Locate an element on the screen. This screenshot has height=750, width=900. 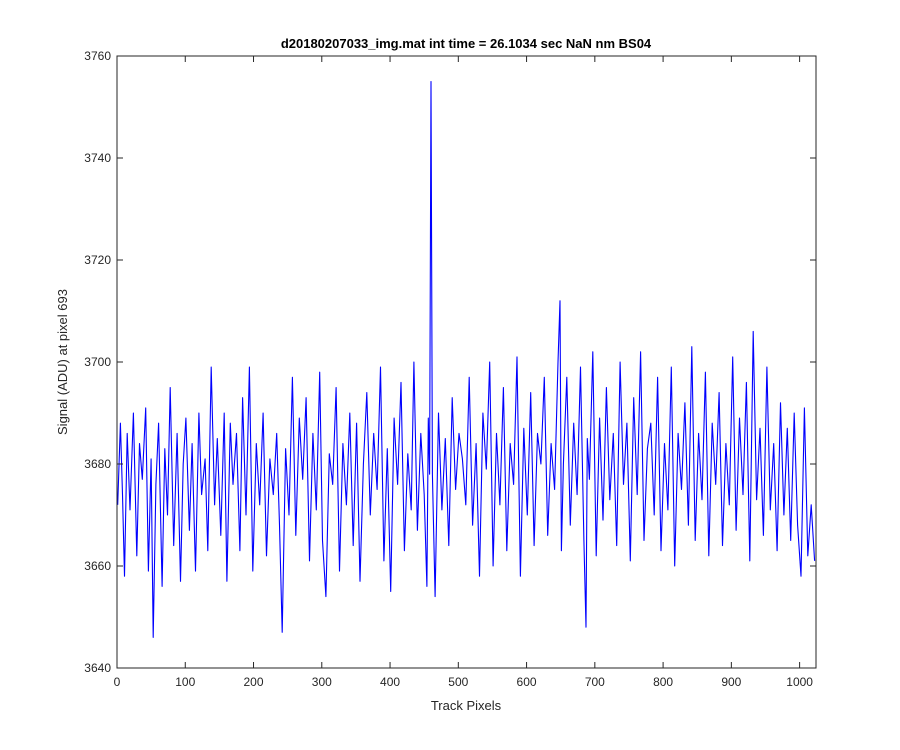
x-tick-label: 500 is located at coordinates (458, 682).